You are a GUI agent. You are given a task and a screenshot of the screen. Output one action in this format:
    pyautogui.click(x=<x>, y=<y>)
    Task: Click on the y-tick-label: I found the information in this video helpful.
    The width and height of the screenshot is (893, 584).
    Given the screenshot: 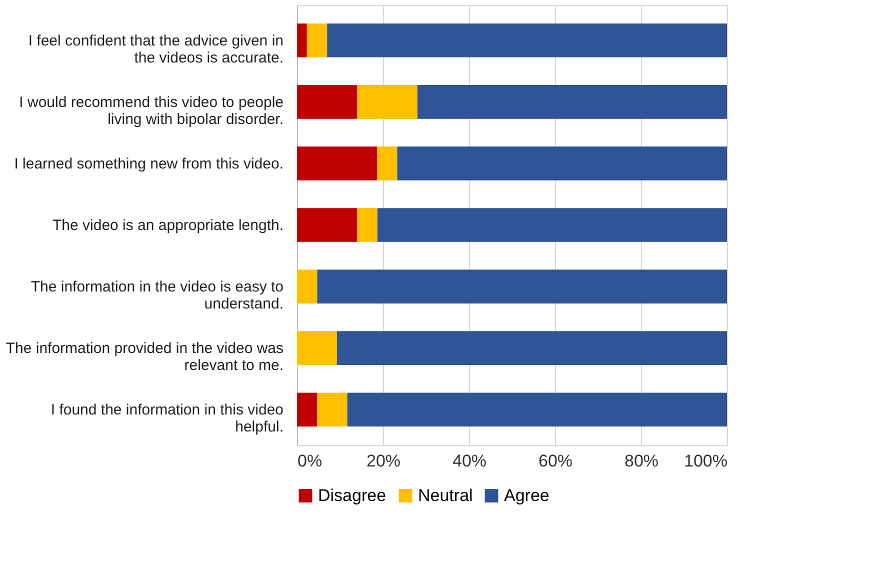 What is the action you would take?
    pyautogui.click(x=167, y=419)
    